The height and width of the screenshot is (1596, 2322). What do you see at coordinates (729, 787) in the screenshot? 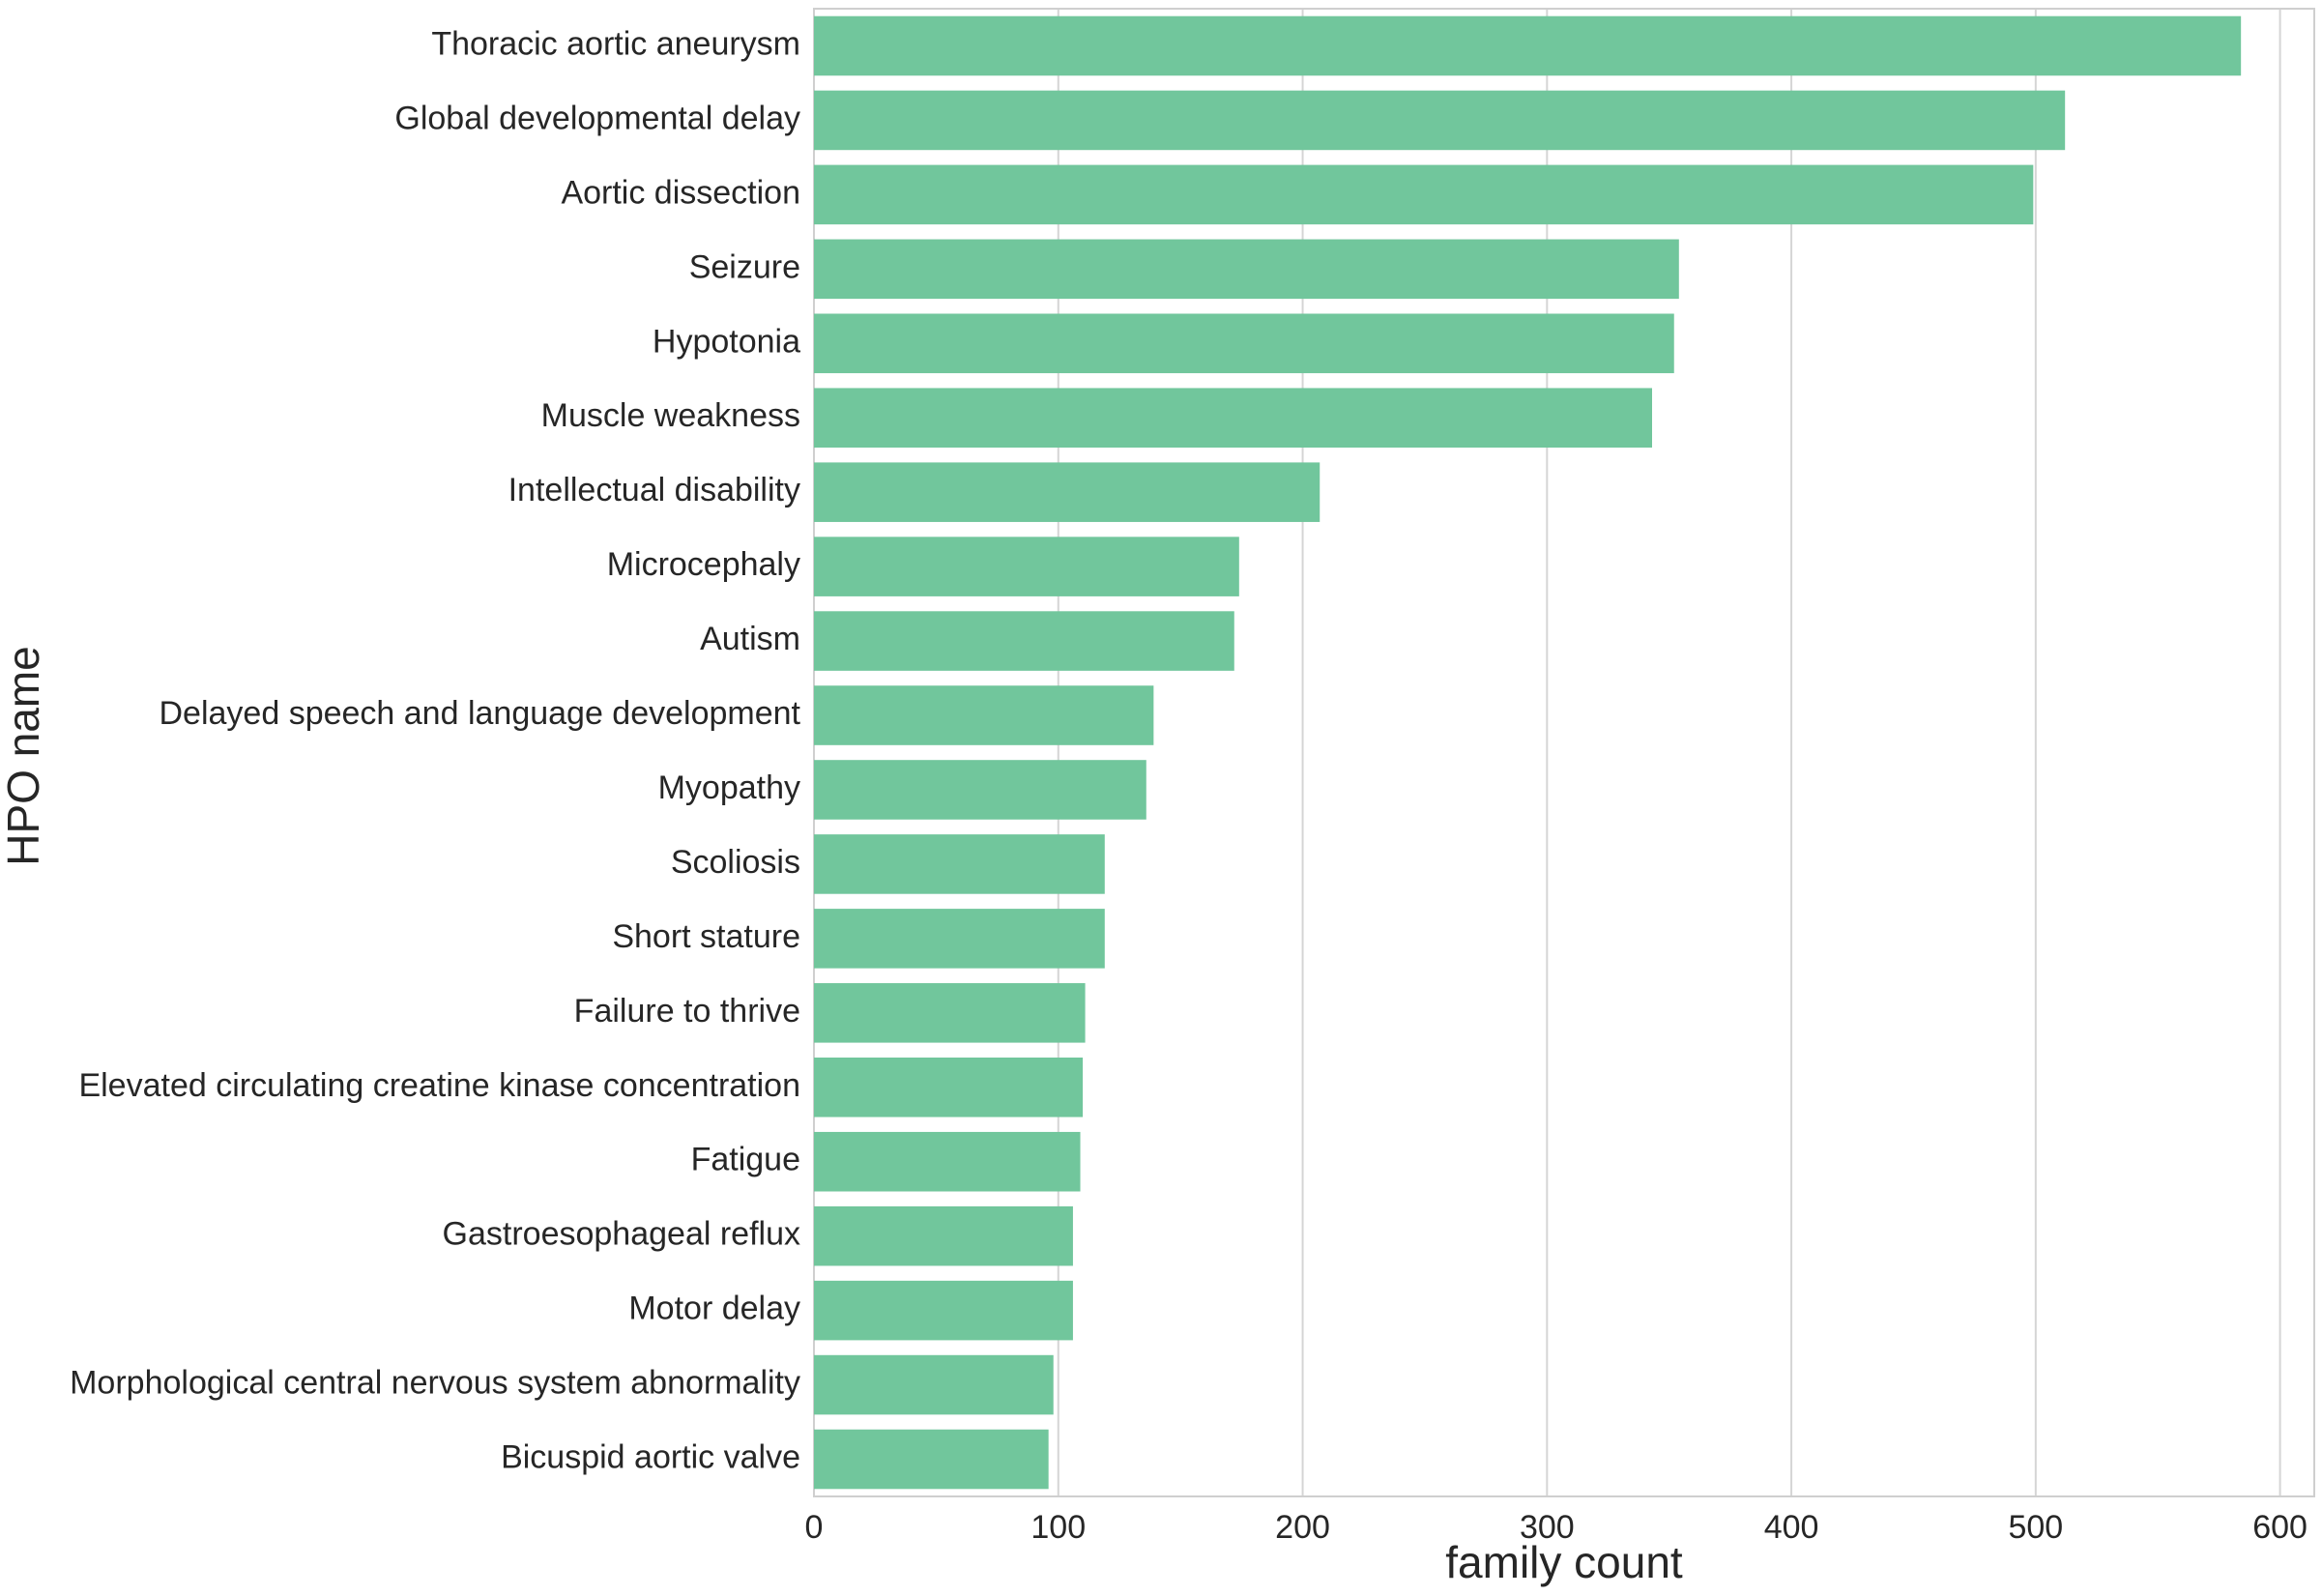
I see `y-tick-label: Myopathy` at bounding box center [729, 787].